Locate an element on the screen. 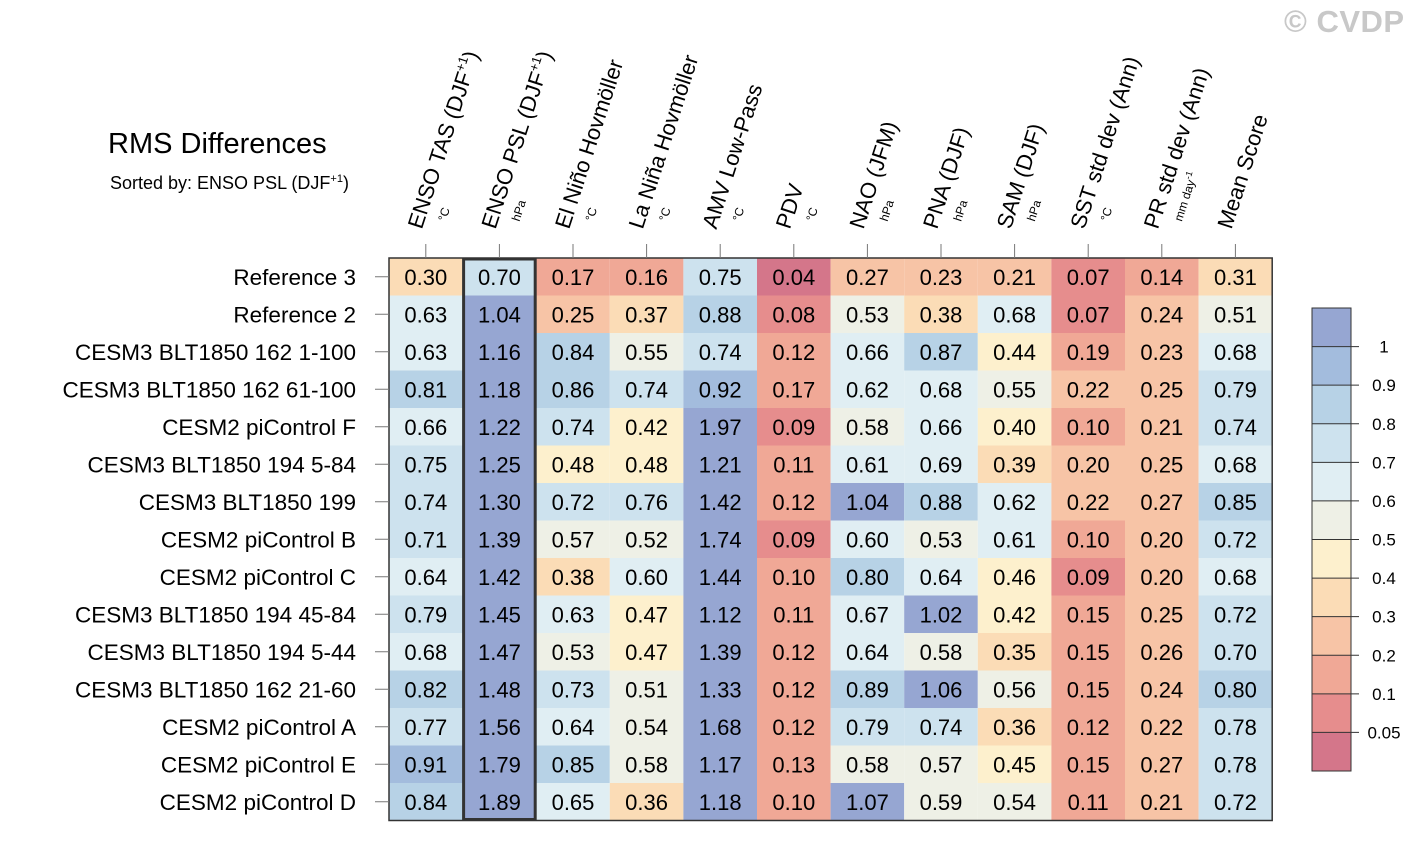 This screenshot has width=1423, height=842. cell-value-label: 1.12 is located at coordinates (720, 614).